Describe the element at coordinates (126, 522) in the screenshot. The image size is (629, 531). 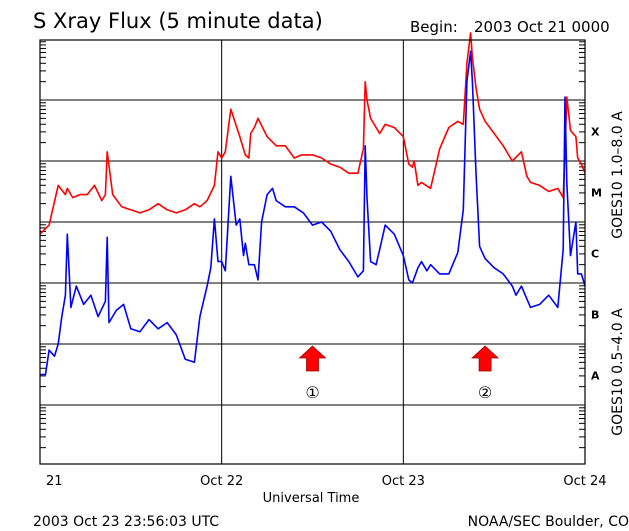
I see `footer-timestamp: 2003 Oct 23 23:56:03 UTC` at that location.